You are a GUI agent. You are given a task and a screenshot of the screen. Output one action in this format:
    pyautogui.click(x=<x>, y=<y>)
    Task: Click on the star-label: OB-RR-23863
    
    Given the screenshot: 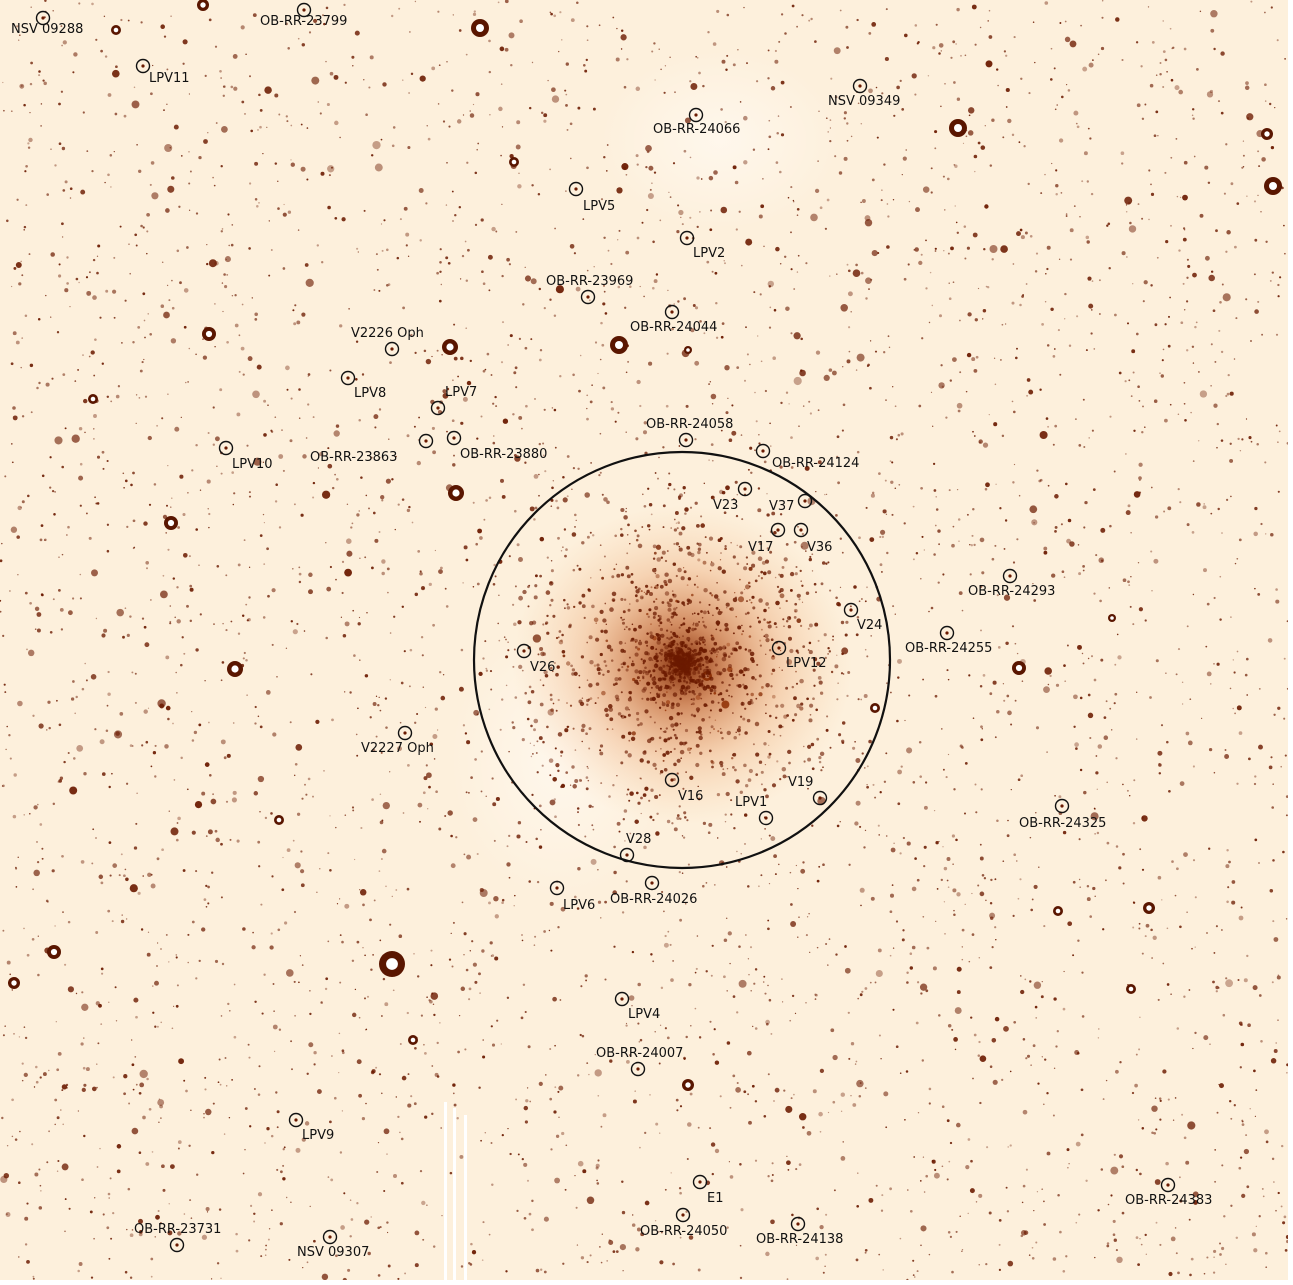 What is the action you would take?
    pyautogui.click(x=353, y=457)
    